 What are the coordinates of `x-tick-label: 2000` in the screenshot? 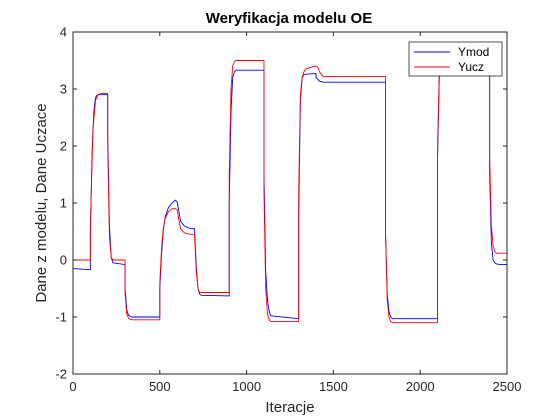 It's located at (420, 386).